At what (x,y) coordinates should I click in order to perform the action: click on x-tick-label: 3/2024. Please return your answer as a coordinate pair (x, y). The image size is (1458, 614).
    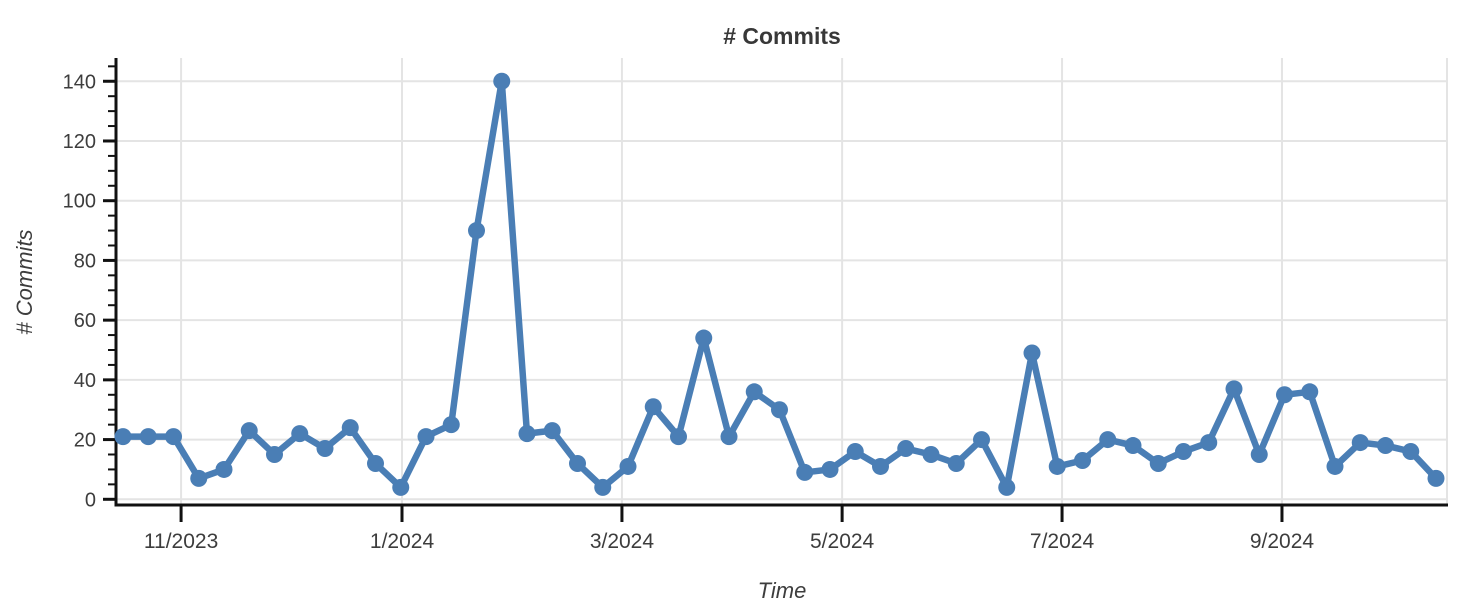
    Looking at the image, I should click on (622, 541).